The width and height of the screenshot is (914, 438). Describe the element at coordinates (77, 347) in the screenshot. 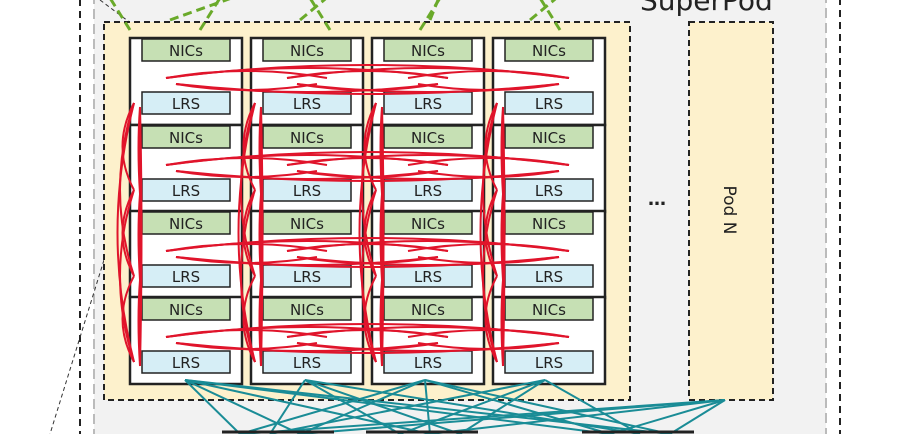

I see `zoom-guide-line-bottom` at that location.